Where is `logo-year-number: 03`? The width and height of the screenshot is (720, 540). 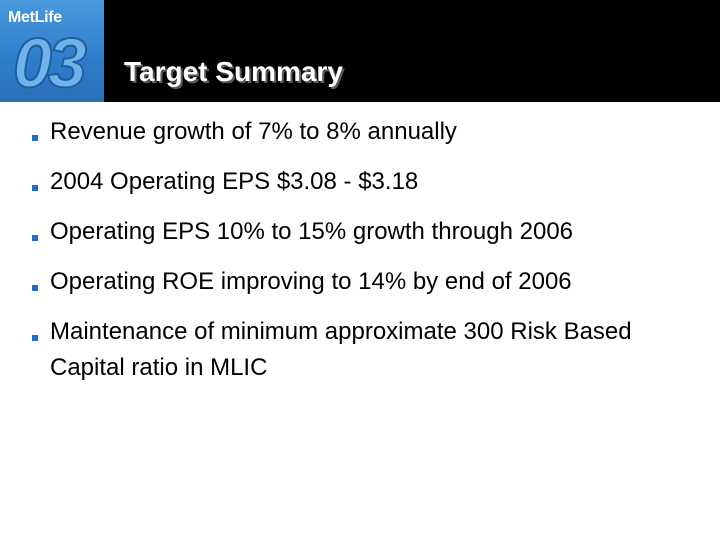
logo-year-number: 03 is located at coordinates (50, 63).